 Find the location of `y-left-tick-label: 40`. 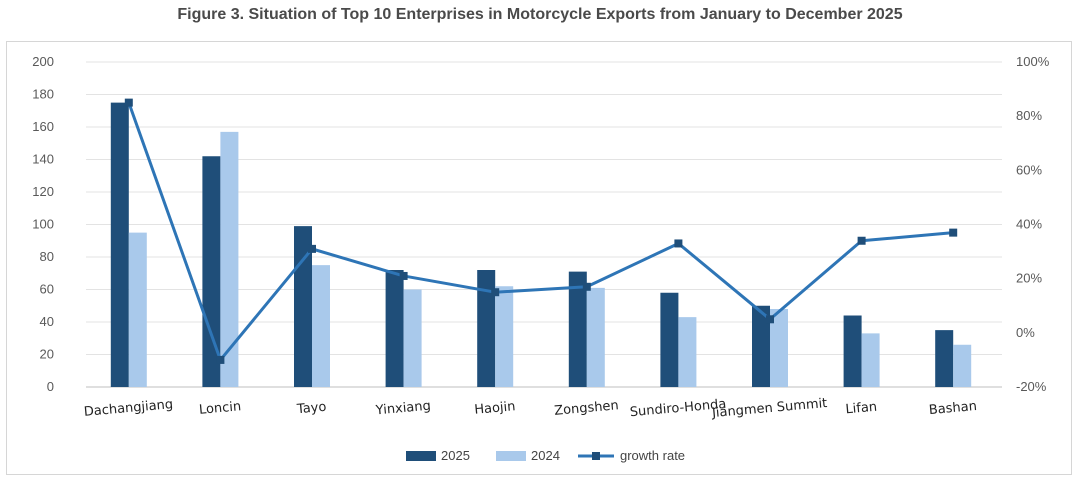

y-left-tick-label: 40 is located at coordinates (47, 321).